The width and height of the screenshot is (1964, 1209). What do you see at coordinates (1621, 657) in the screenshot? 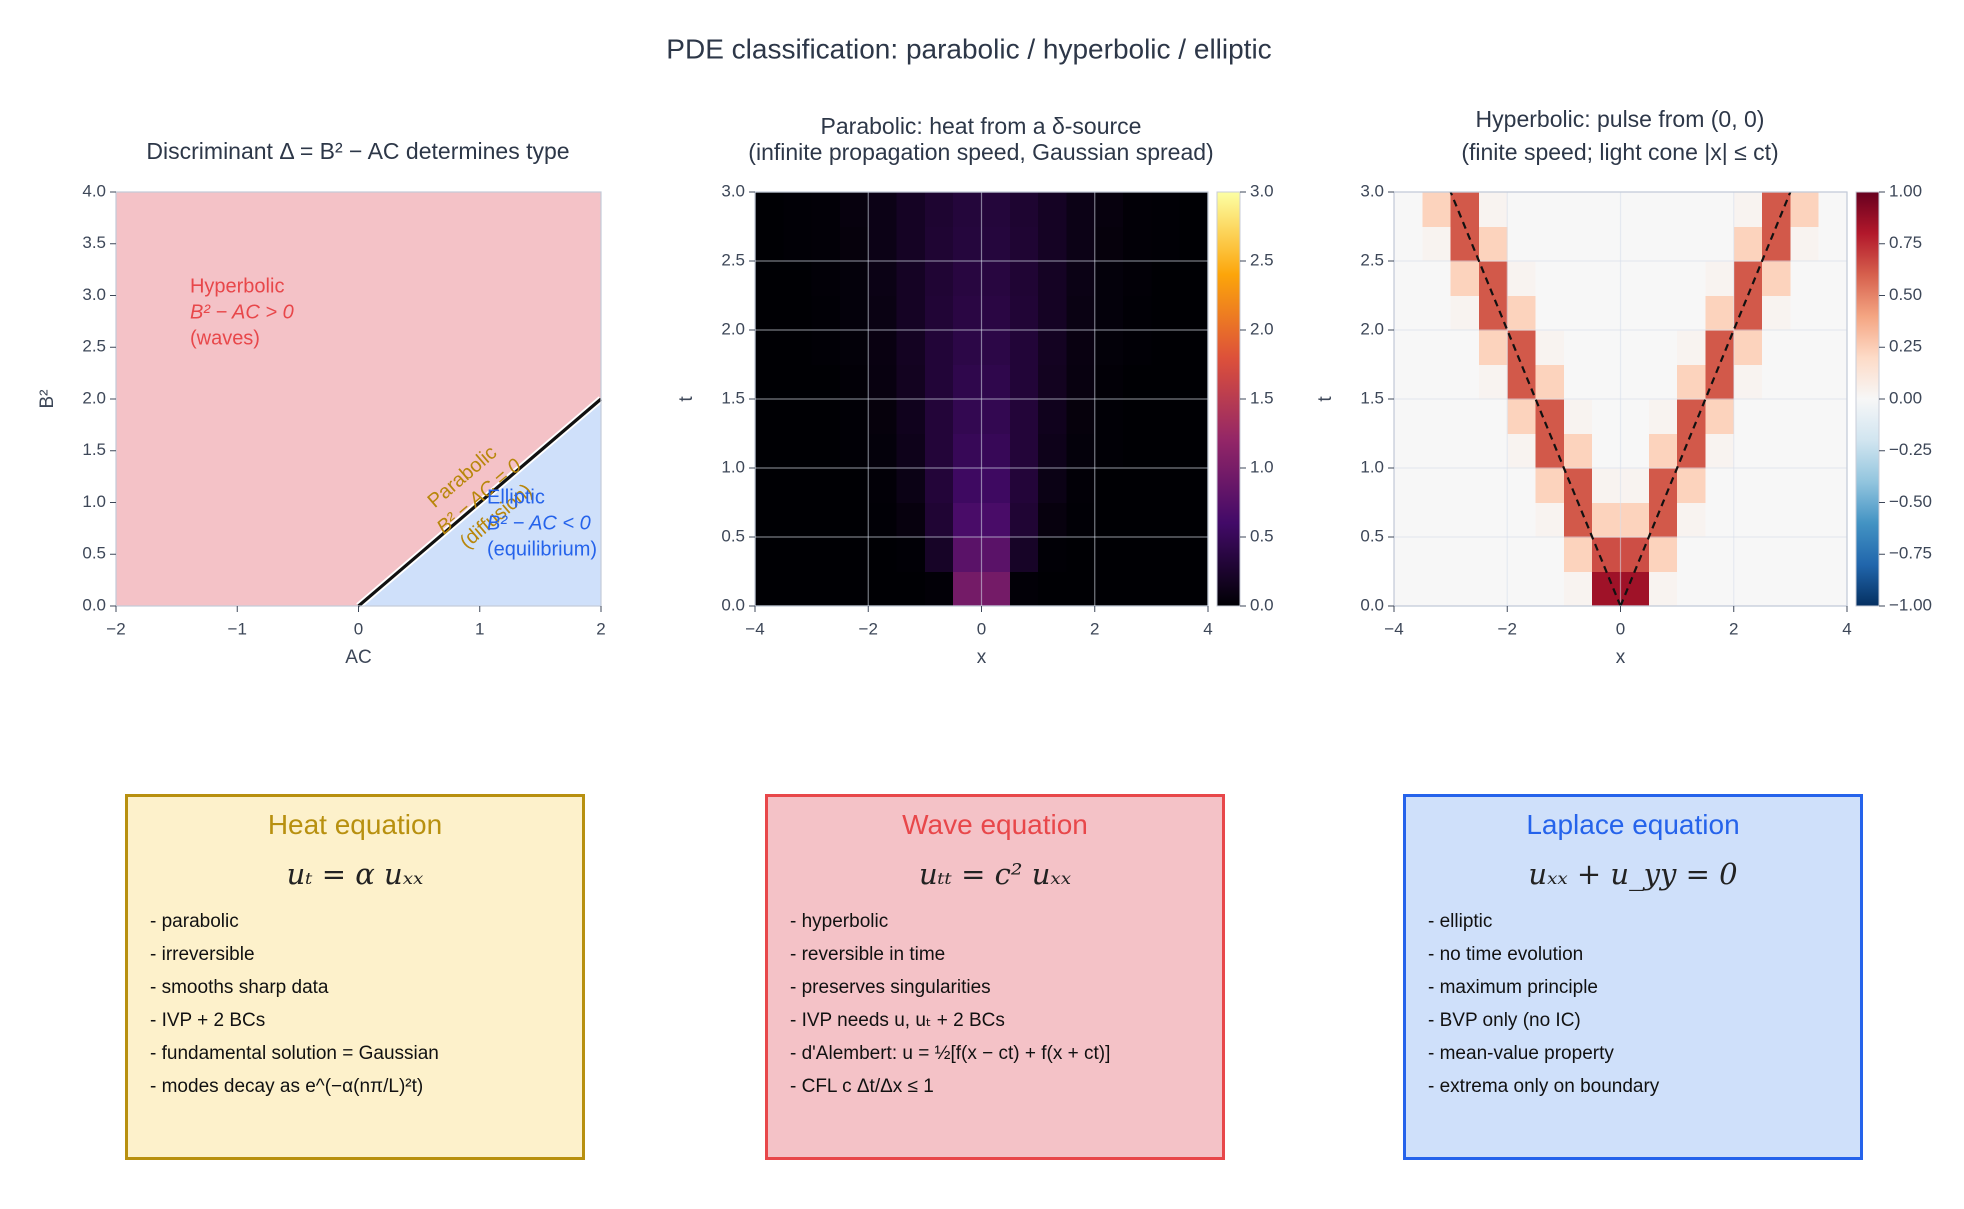
I see `x-axis-label: x` at bounding box center [1621, 657].